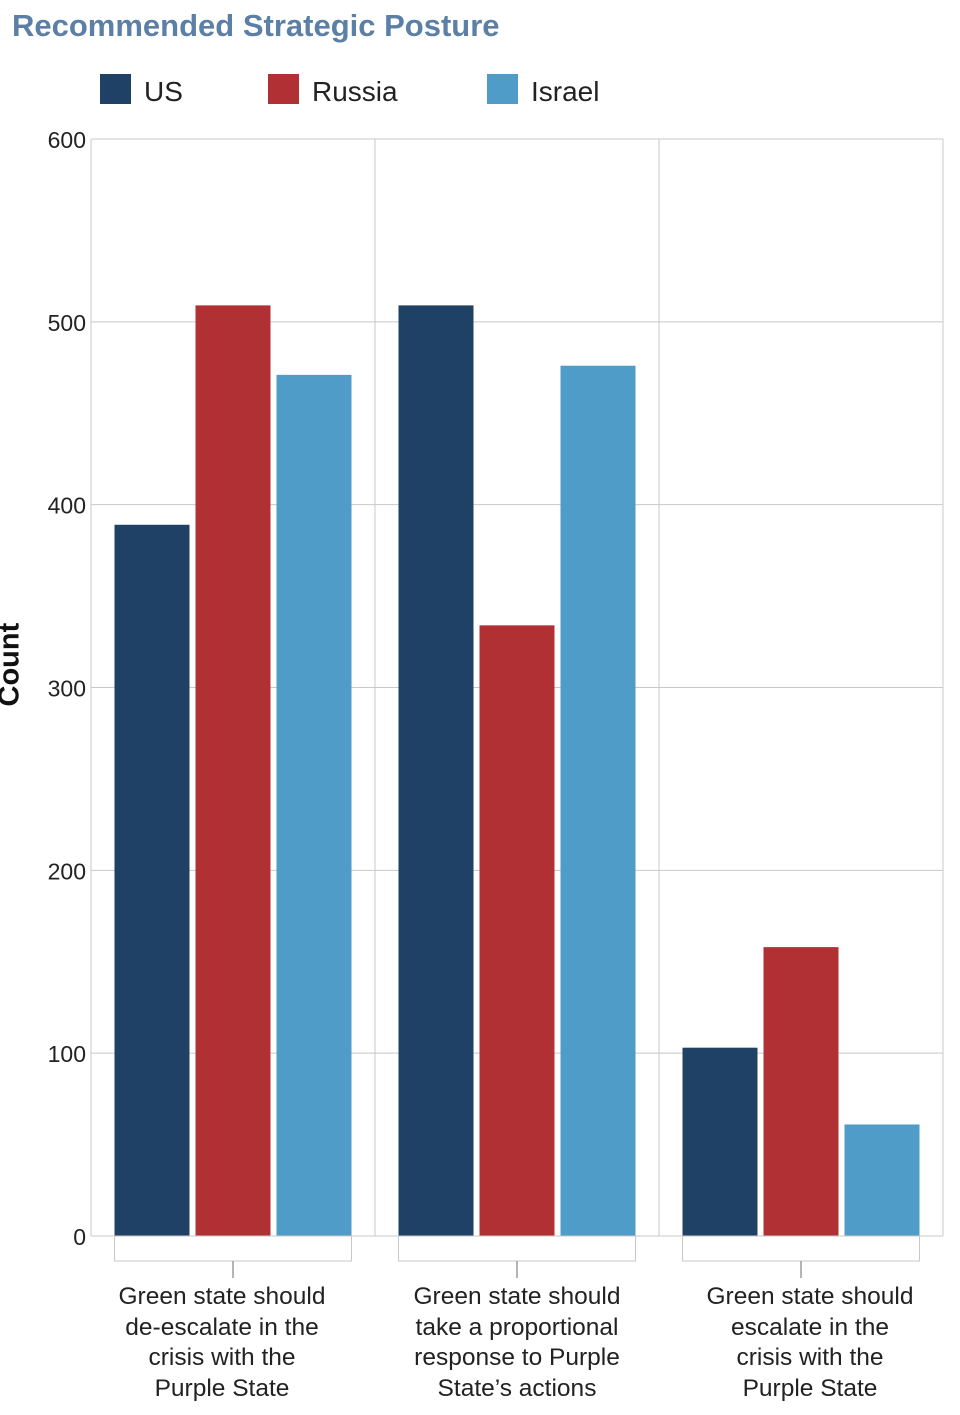 Image resolution: width=960 pixels, height=1415 pixels. What do you see at coordinates (565, 91) in the screenshot?
I see `legend-label-israel: Israel` at bounding box center [565, 91].